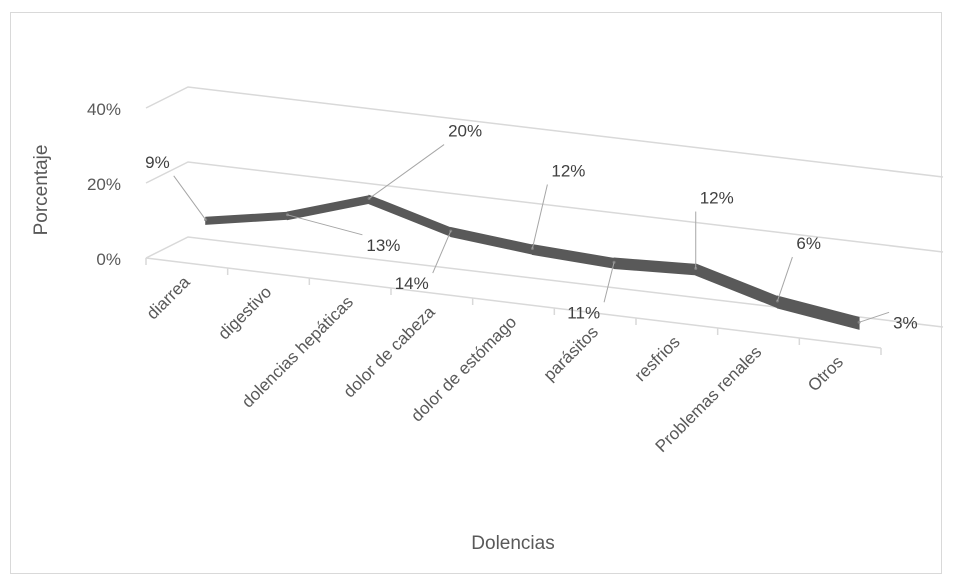 Image resolution: width=955 pixels, height=586 pixels. What do you see at coordinates (571, 353) in the screenshot?
I see `x-tick-label: parásitos` at bounding box center [571, 353].